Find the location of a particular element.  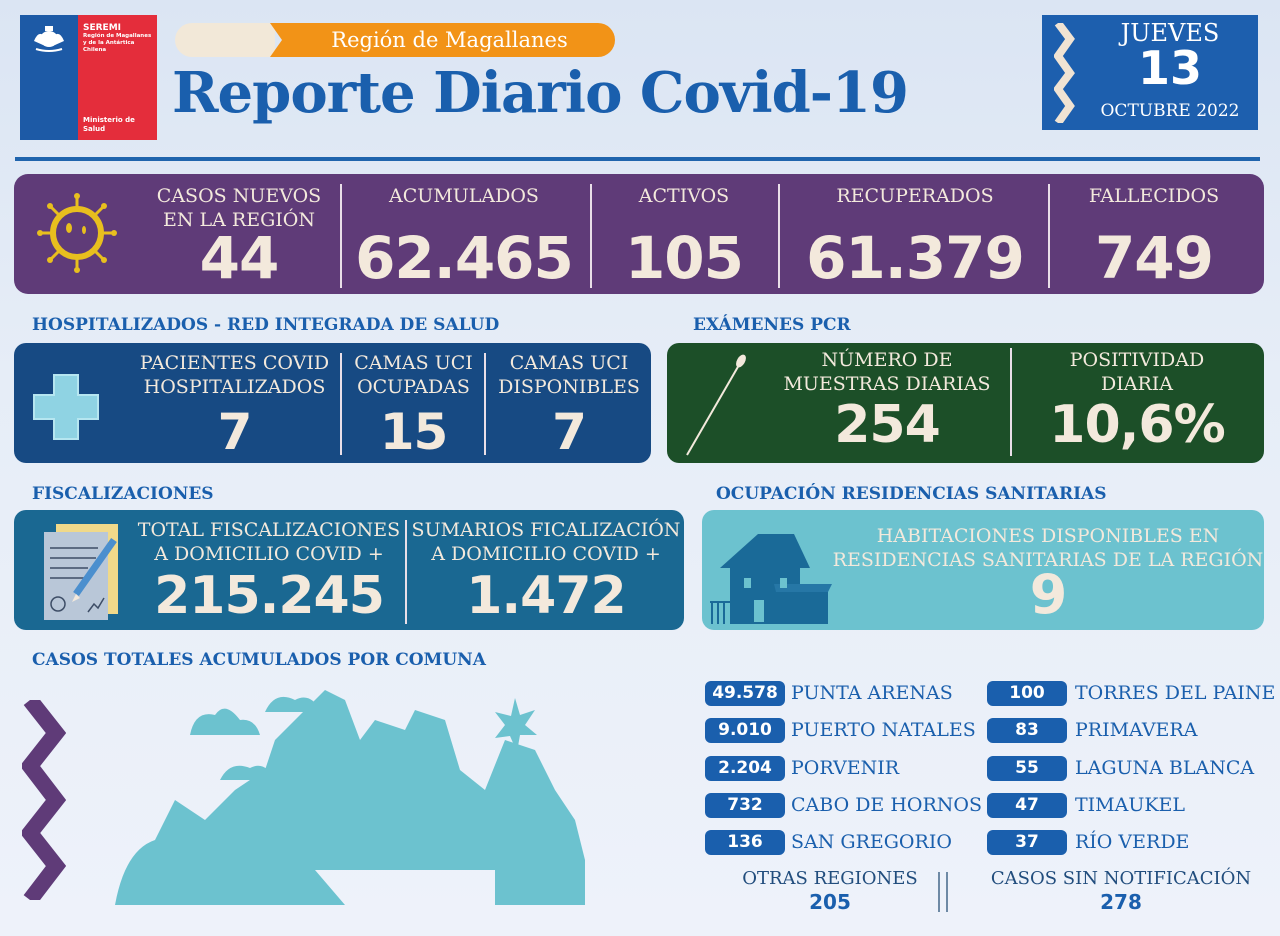

stat-acumulados: ACUMULADOS 62.465 is located at coordinates (464, 234).